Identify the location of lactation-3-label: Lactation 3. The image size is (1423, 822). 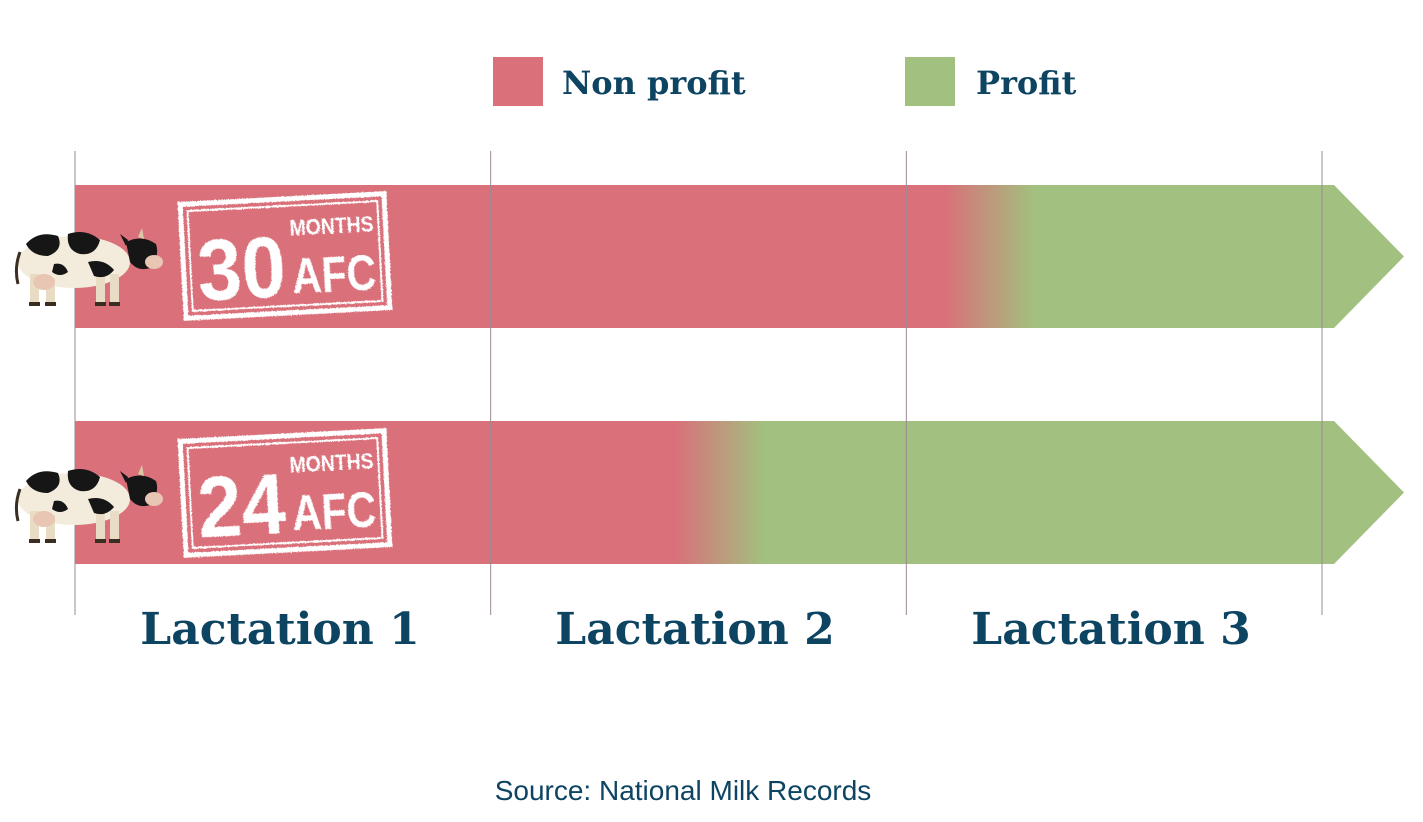
(1110, 629).